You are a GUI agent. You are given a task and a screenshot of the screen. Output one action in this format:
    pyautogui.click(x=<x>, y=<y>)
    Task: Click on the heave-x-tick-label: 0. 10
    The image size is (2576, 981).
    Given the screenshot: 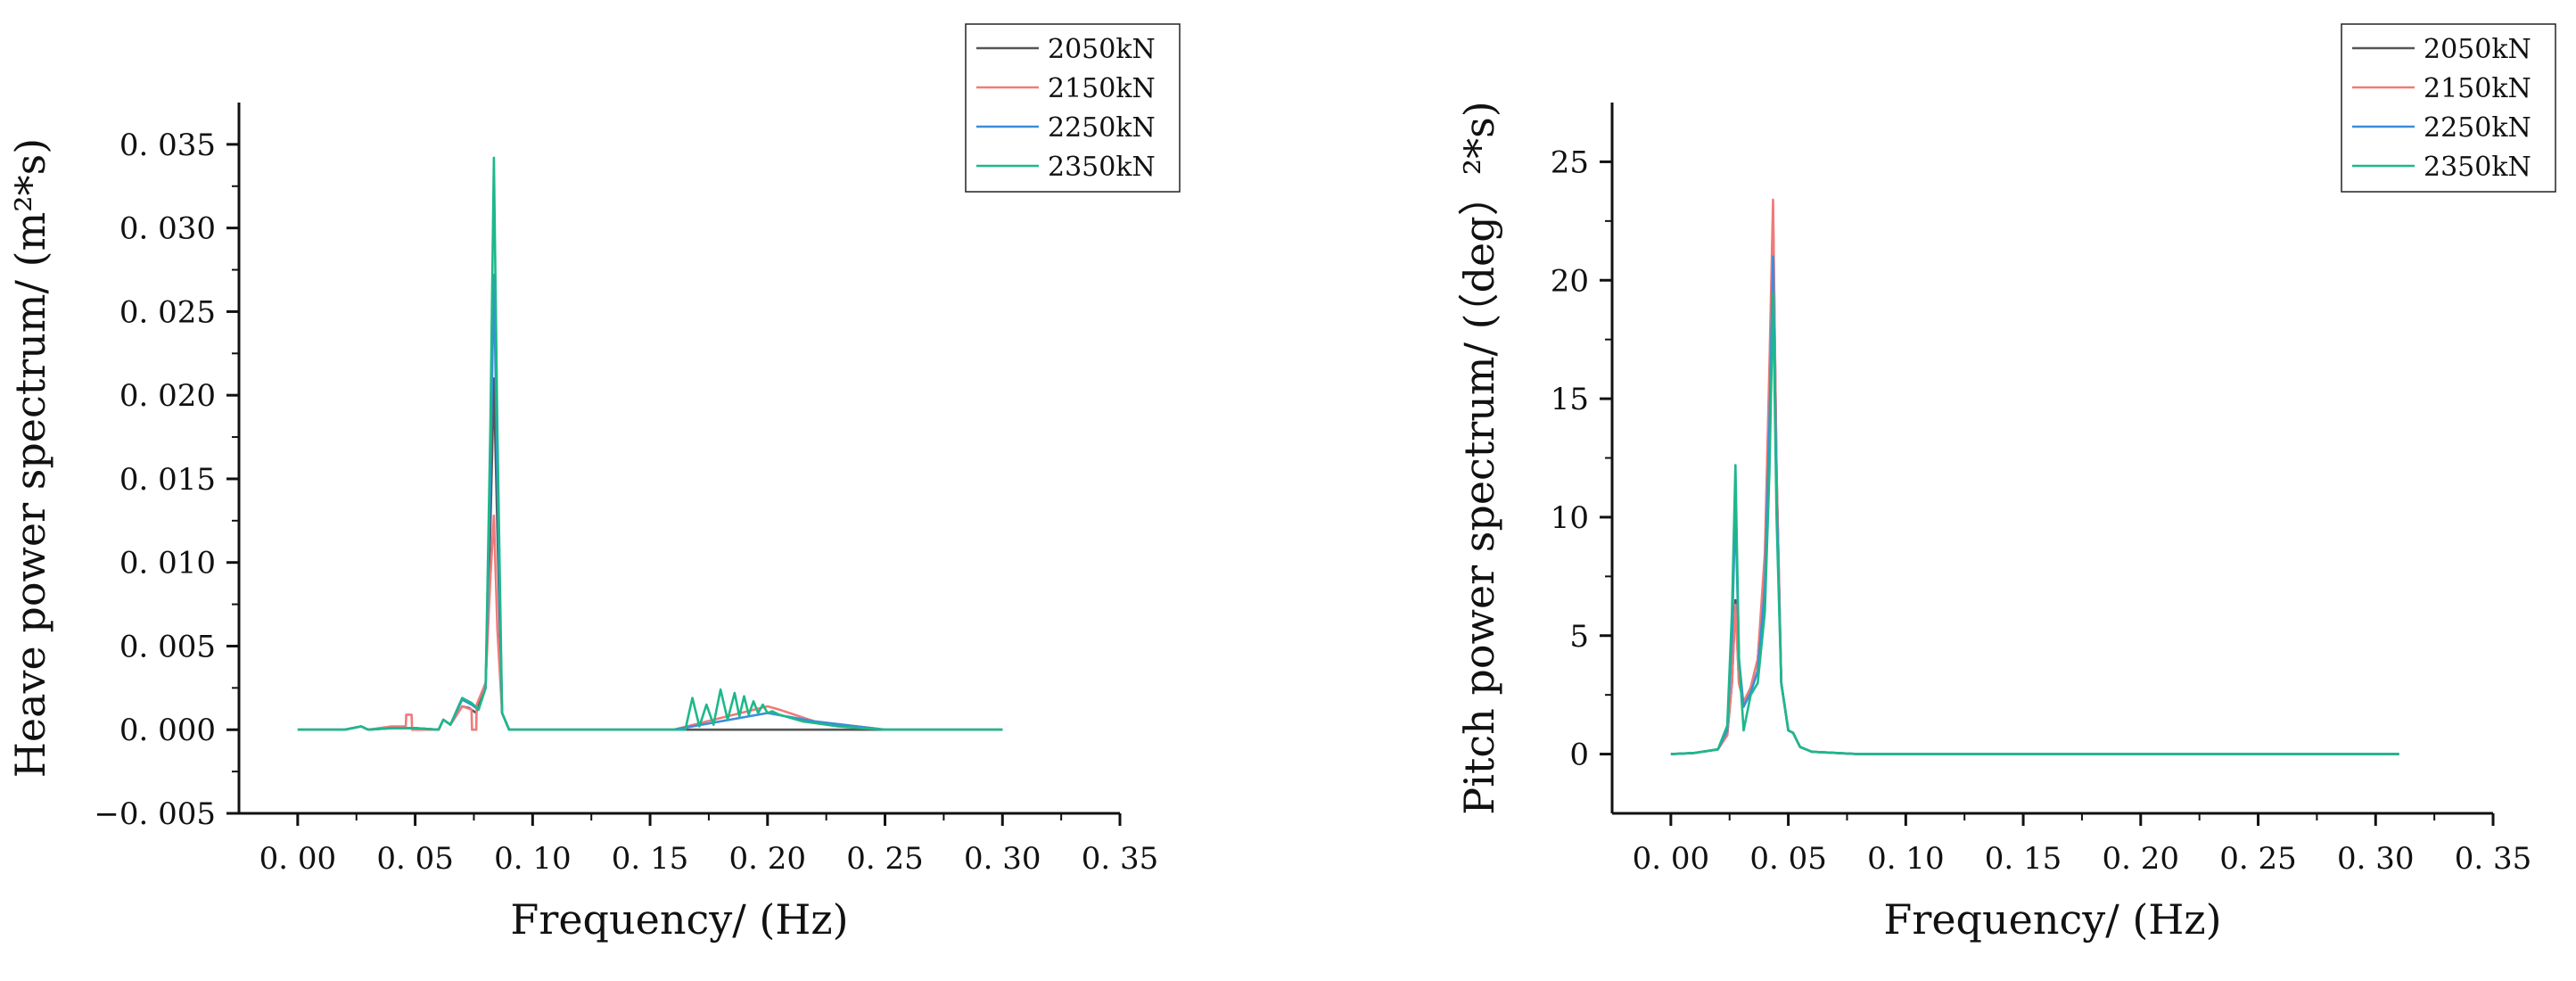 What is the action you would take?
    pyautogui.click(x=533, y=859)
    